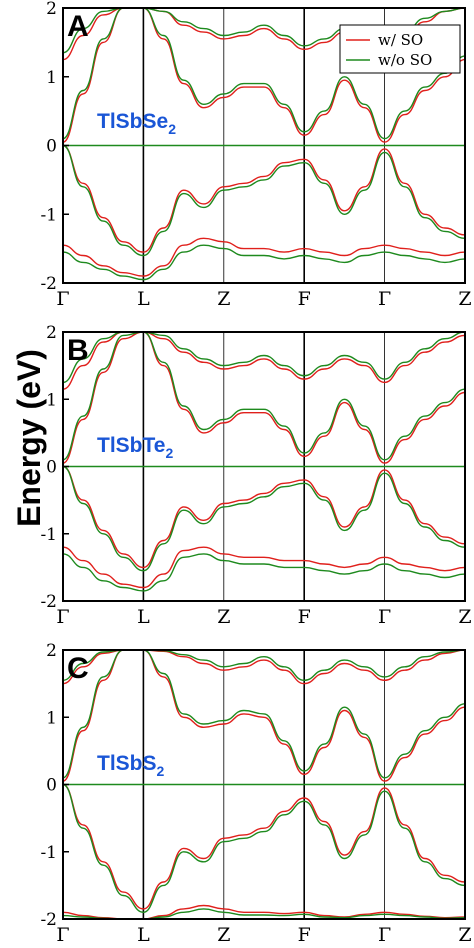  I want to click on legend-box, so click(400, 49).